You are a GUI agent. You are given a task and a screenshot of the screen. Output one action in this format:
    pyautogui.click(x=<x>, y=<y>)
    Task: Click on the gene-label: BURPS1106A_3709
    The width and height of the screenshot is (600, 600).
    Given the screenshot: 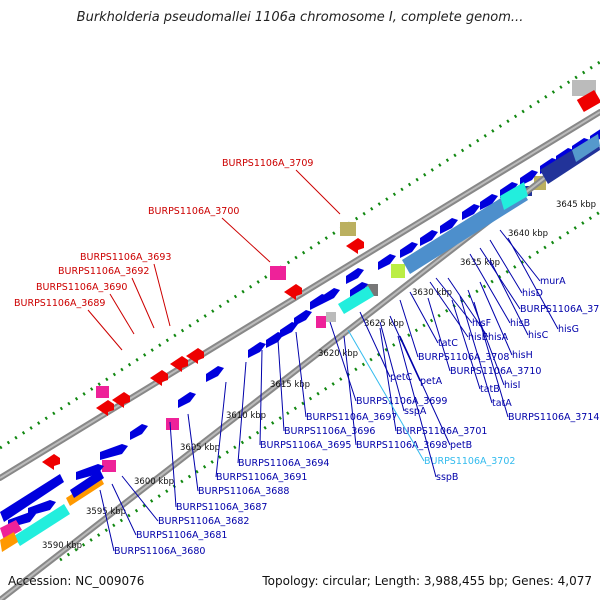 What is the action you would take?
    pyautogui.click(x=267, y=163)
    